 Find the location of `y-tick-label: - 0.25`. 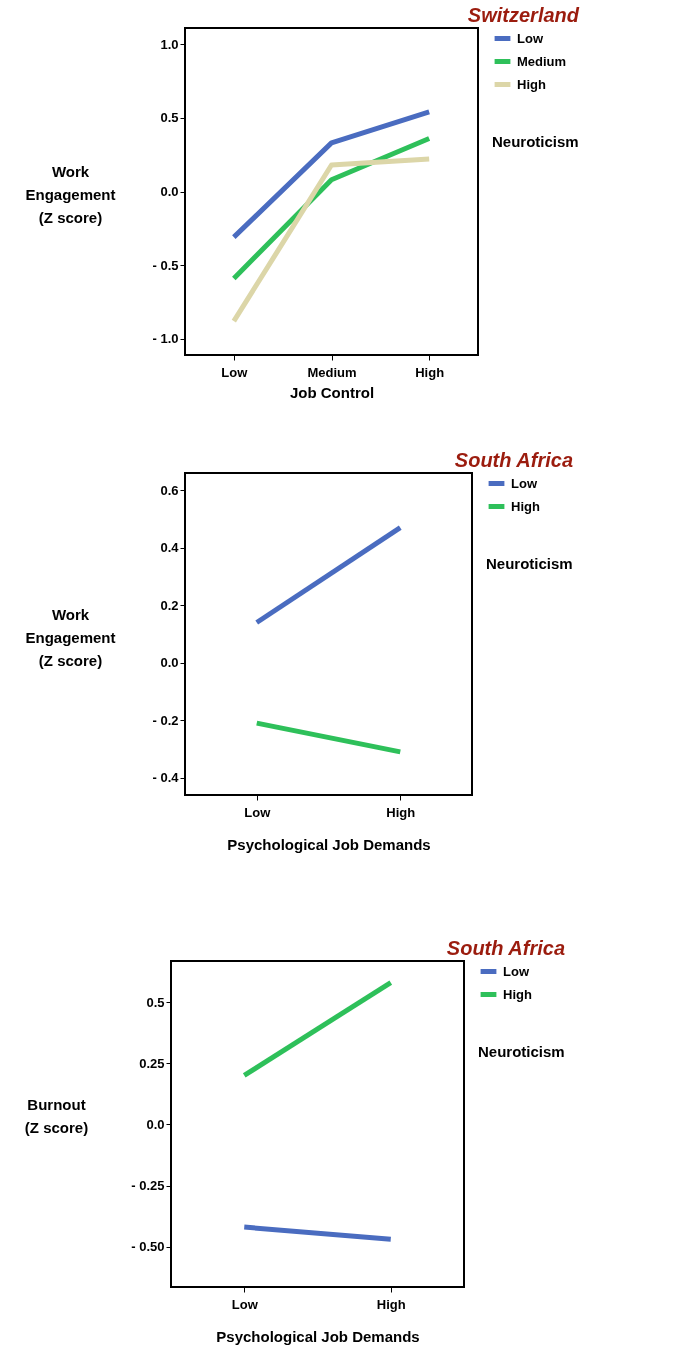

y-tick-label: - 0.25 is located at coordinates (148, 1186).